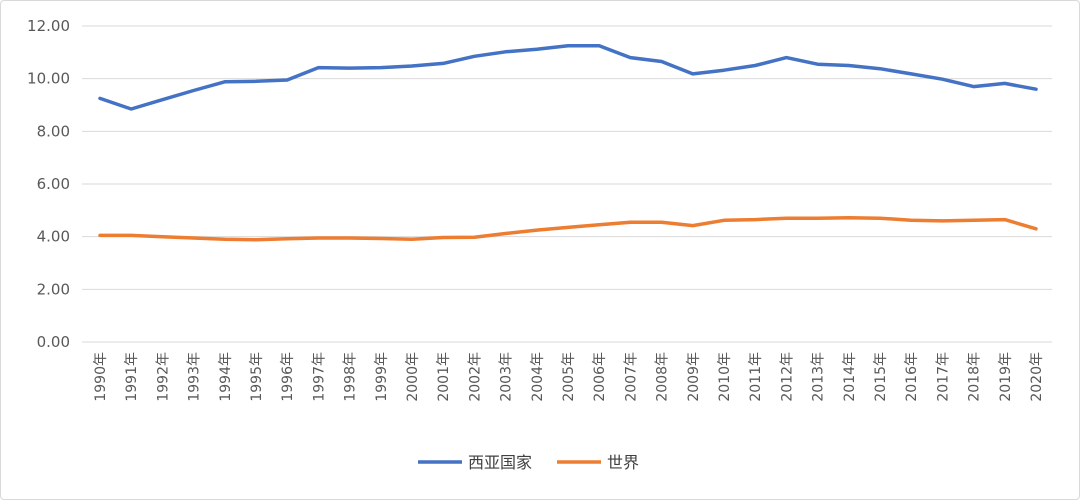 The image size is (1080, 500). What do you see at coordinates (475, 377) in the screenshot?
I see `x-tick-label: 2002年` at bounding box center [475, 377].